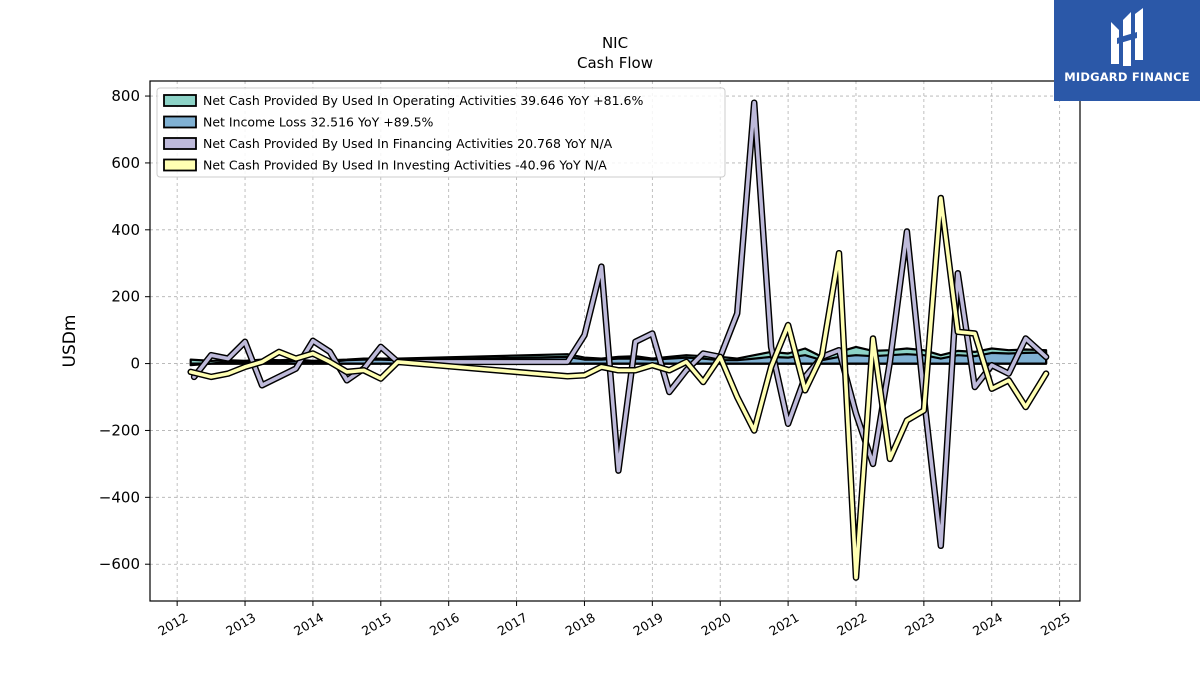  I want to click on x-tick-label: 2024, so click(987, 624).